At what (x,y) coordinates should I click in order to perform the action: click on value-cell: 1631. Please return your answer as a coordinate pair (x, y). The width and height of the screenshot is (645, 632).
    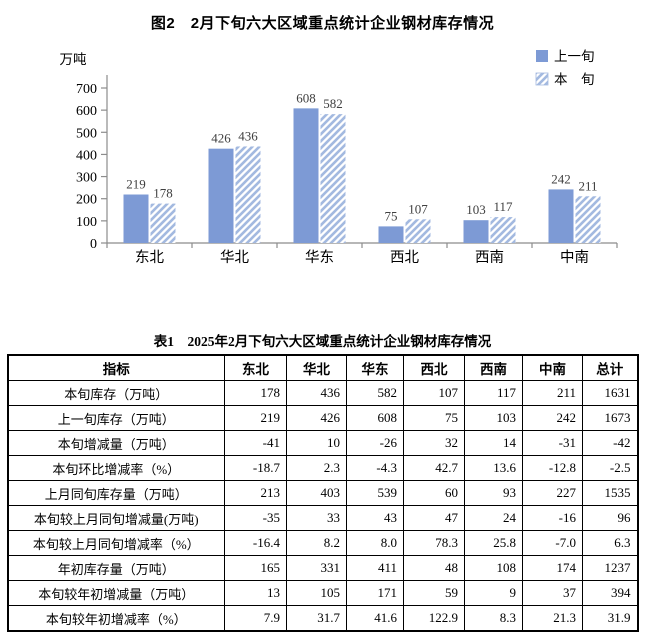
    Looking at the image, I should click on (610, 393).